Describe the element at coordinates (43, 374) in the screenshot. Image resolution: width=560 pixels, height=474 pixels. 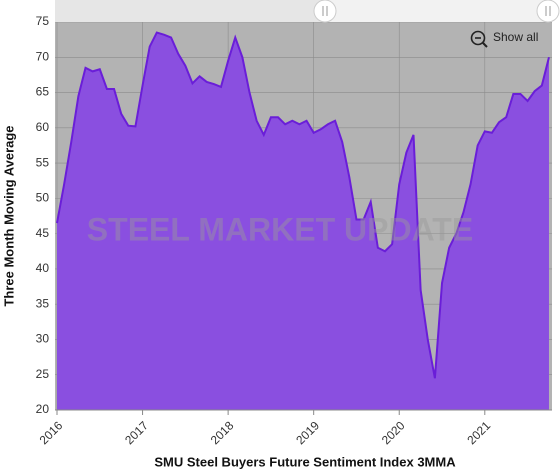
I see `y-tick-label: 25` at that location.